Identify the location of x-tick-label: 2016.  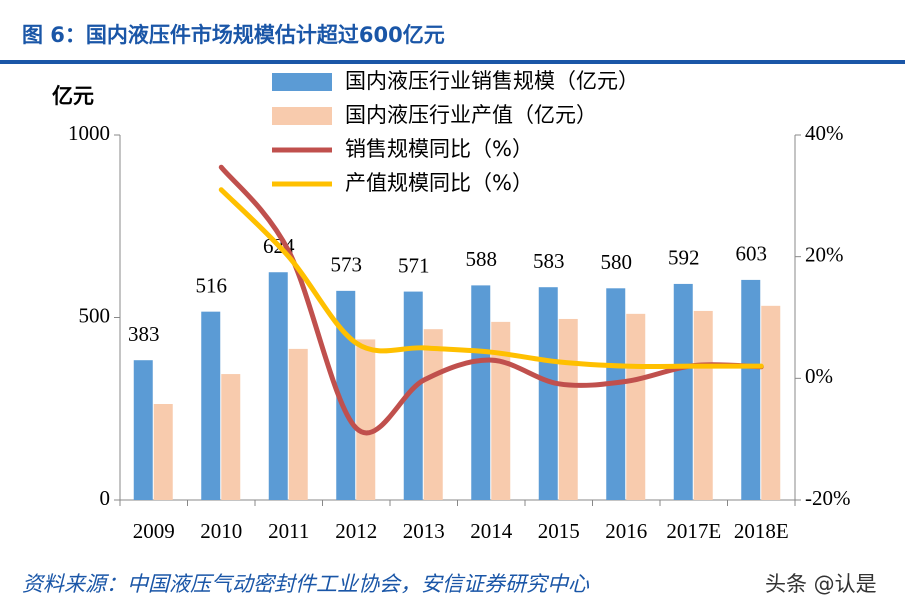
(626, 531).